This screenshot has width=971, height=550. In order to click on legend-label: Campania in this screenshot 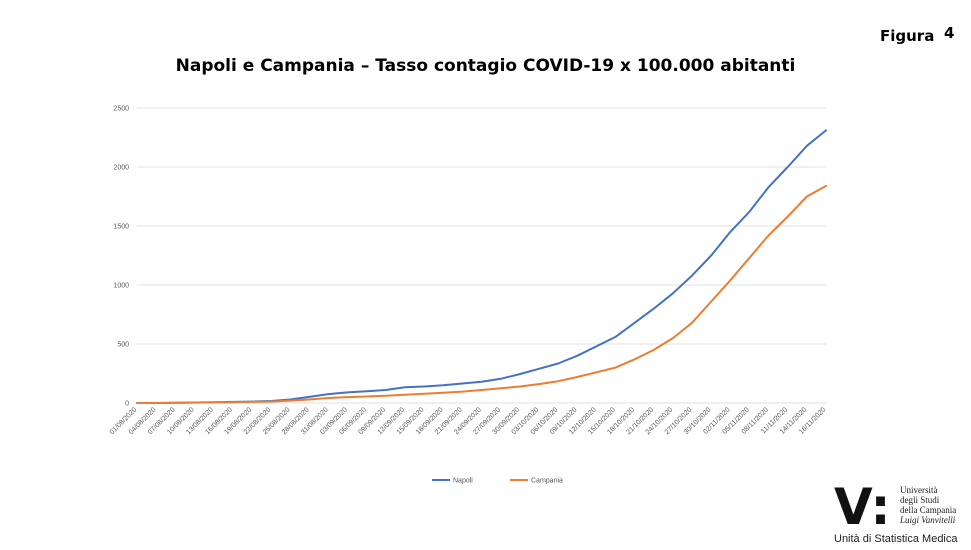, I will do `click(547, 481)`.